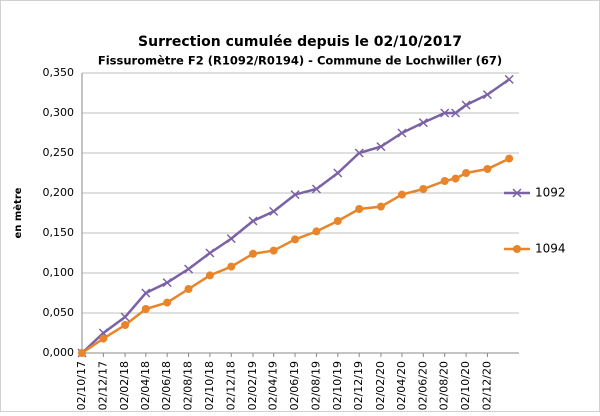 The image size is (600, 416). Describe the element at coordinates (59, 72) in the screenshot. I see `y-tick-label: 0,350` at that location.